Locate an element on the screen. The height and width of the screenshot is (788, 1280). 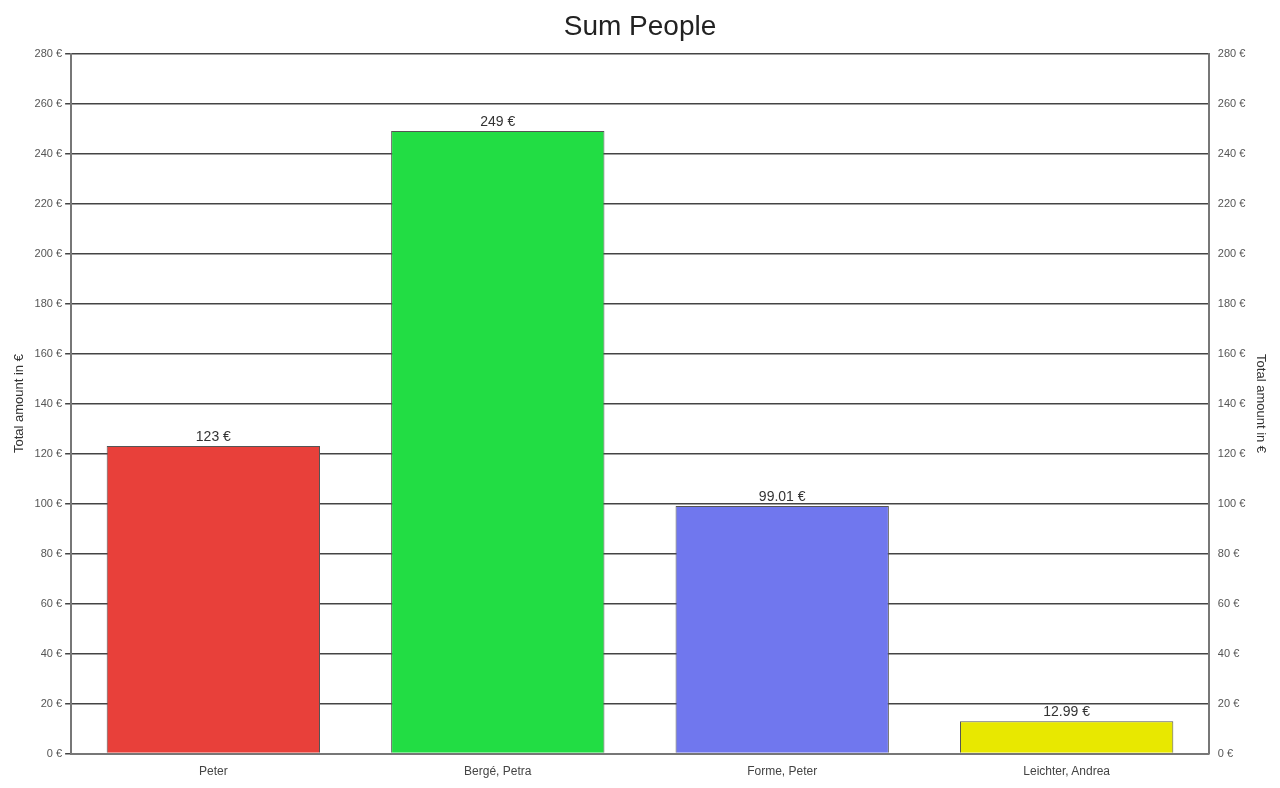
y2-axis-title: Total amount in € is located at coordinates (1261, 404).